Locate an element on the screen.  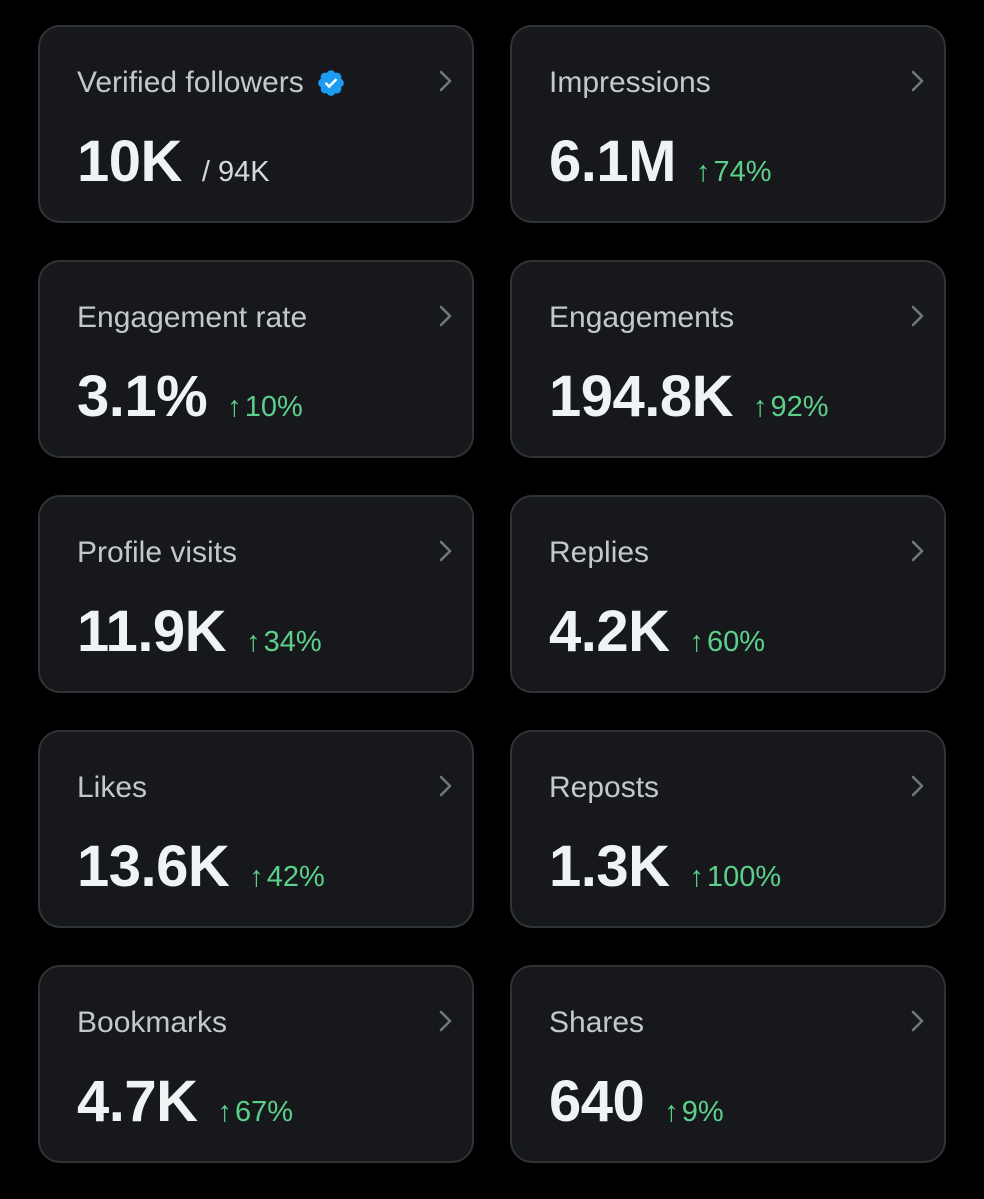
card-reposts: Reposts 1.3K ↑ 100% is located at coordinates (728, 829).